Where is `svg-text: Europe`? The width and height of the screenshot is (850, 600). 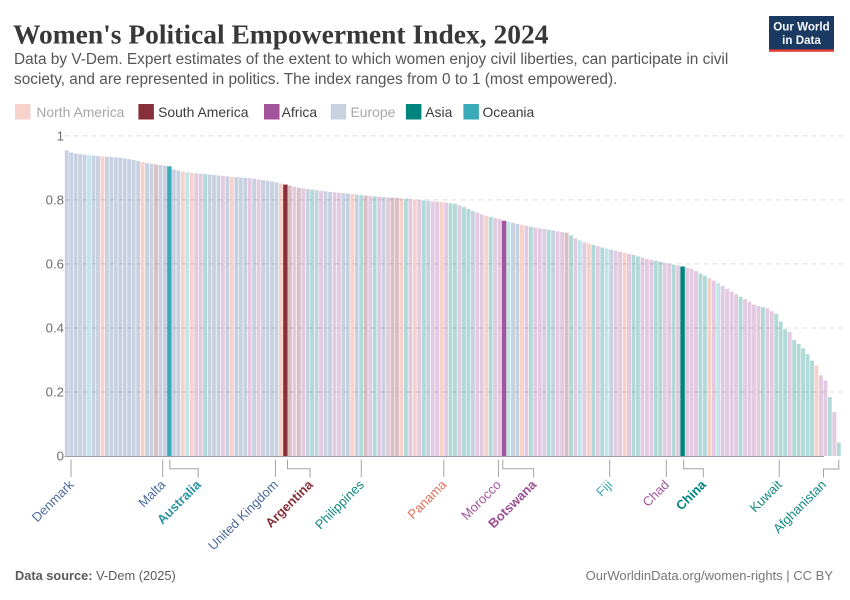
svg-text: Europe is located at coordinates (373, 112).